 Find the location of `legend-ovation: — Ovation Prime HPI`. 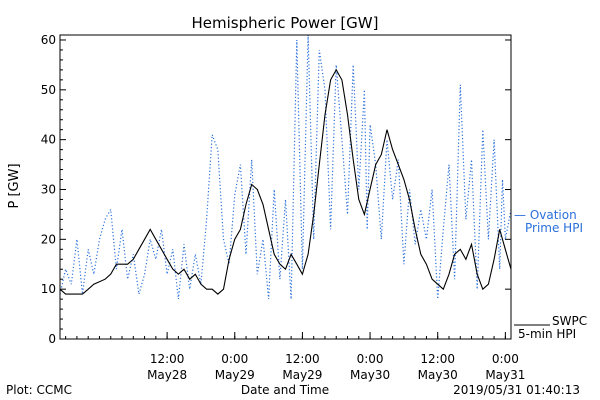

legend-ovation: — Ovation Prime HPI is located at coordinates (548, 221).